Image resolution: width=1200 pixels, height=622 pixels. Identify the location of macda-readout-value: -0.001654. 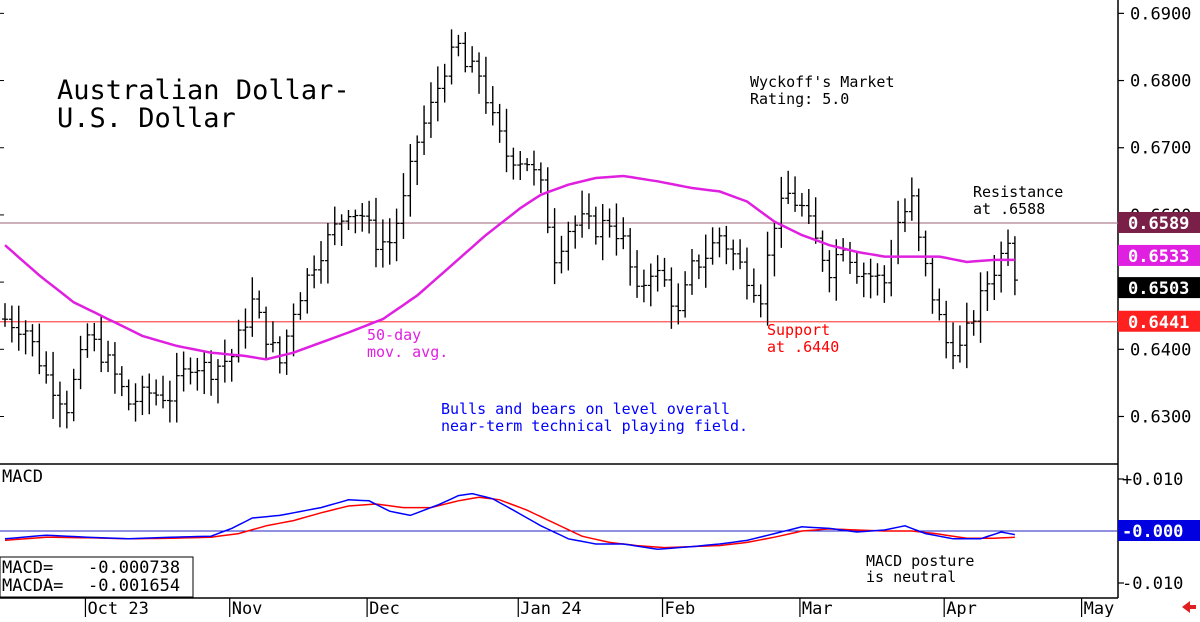
(134, 586).